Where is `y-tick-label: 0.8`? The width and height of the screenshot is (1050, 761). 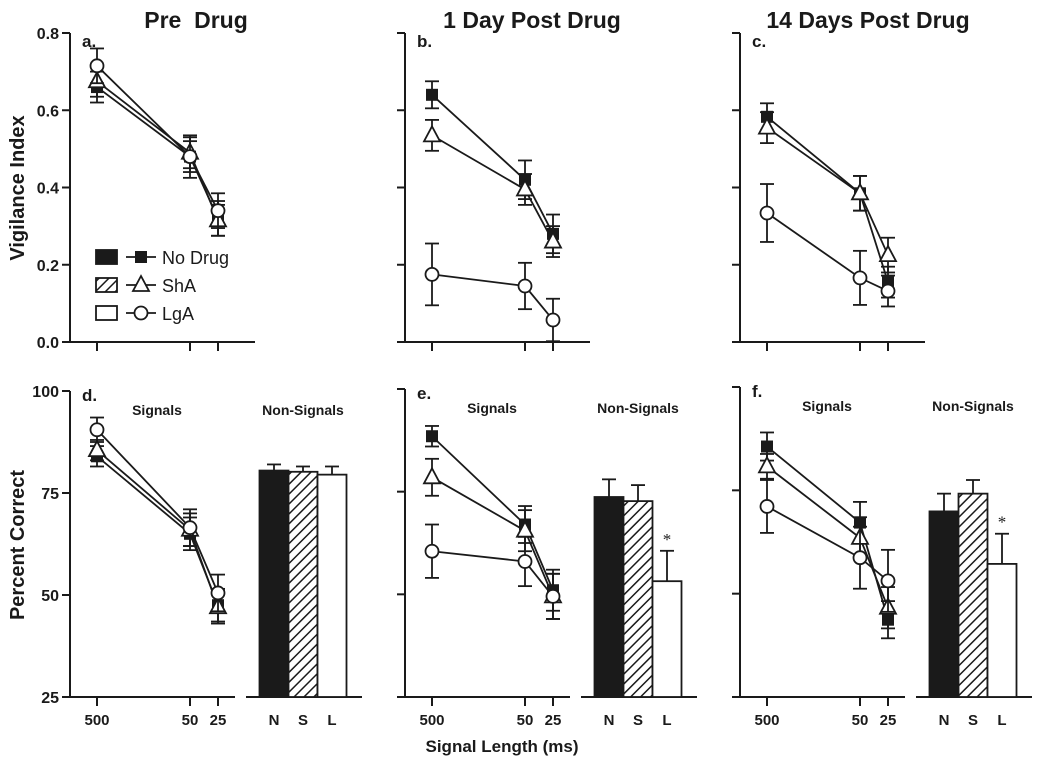
y-tick-label: 0.8 is located at coordinates (48, 34).